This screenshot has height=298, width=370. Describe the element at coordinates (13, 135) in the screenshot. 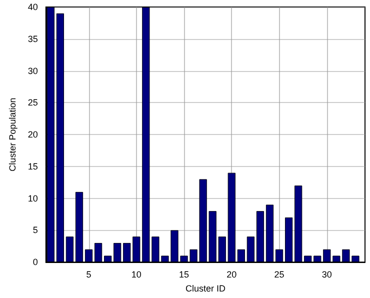

I see `y-axis-title: Cluster Population` at that location.